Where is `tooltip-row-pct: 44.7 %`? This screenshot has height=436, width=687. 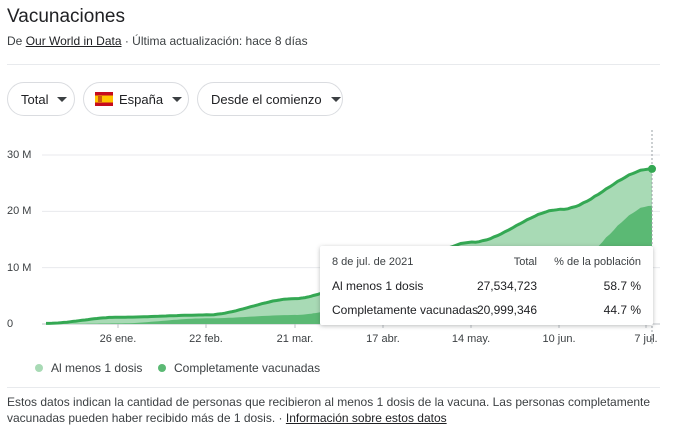 tooltip-row-pct: 44.7 % is located at coordinates (622, 310).